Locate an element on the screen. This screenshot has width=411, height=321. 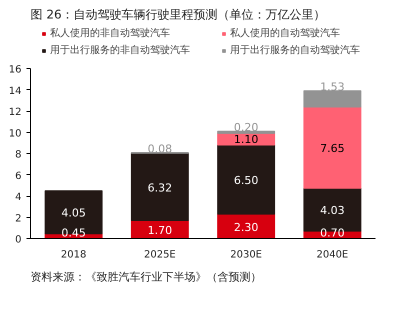
legend-label: 私人使用的非自动驾驶汽车 is located at coordinates (110, 33).